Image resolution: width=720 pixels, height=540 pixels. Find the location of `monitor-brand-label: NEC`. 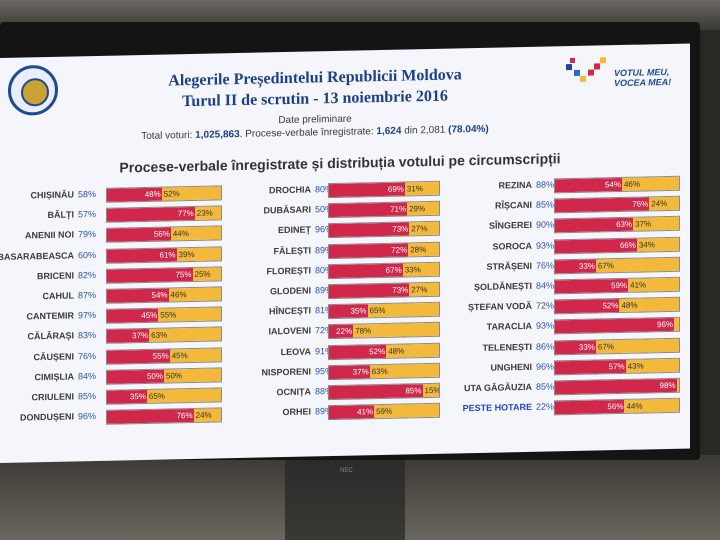

monitor-brand-label: NEC is located at coordinates (346, 471).